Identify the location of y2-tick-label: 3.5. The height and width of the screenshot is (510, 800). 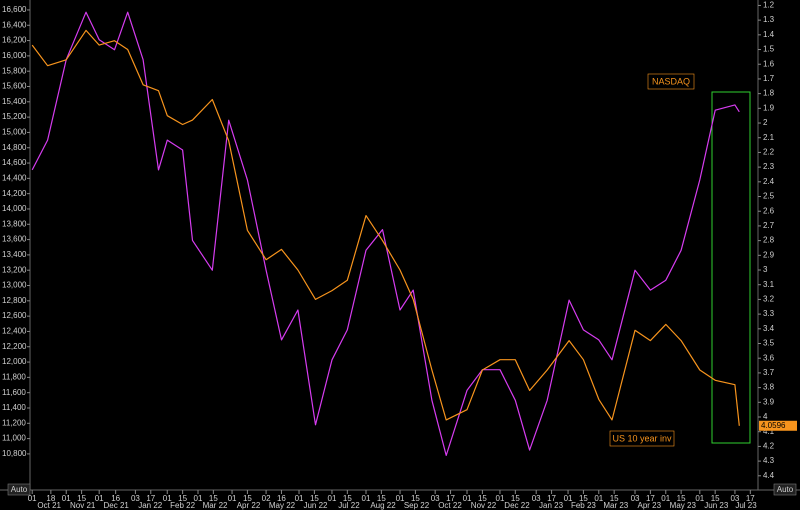
(769, 343).